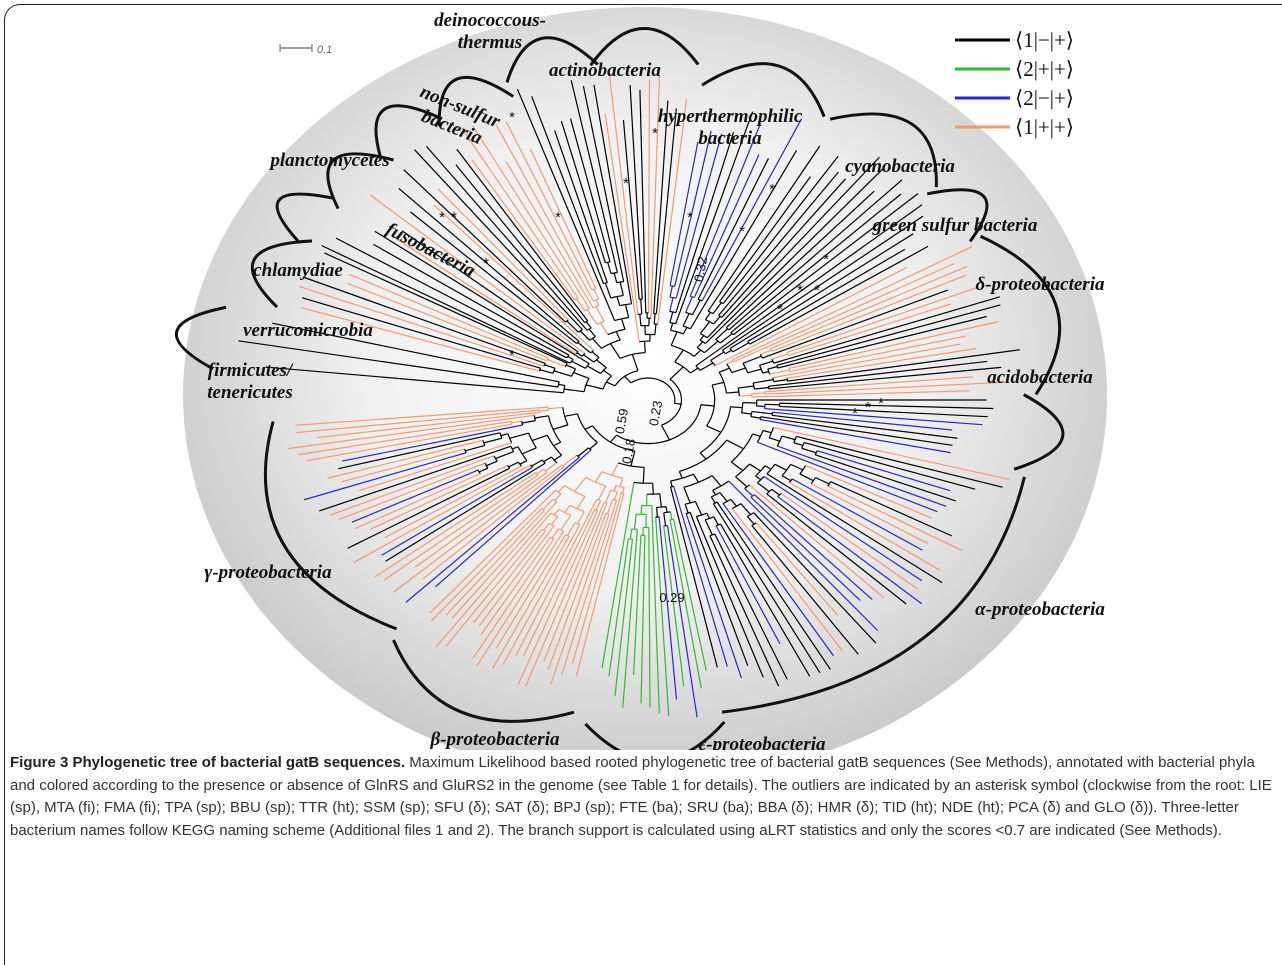  I want to click on clade-label: tenericutes, so click(250, 392).